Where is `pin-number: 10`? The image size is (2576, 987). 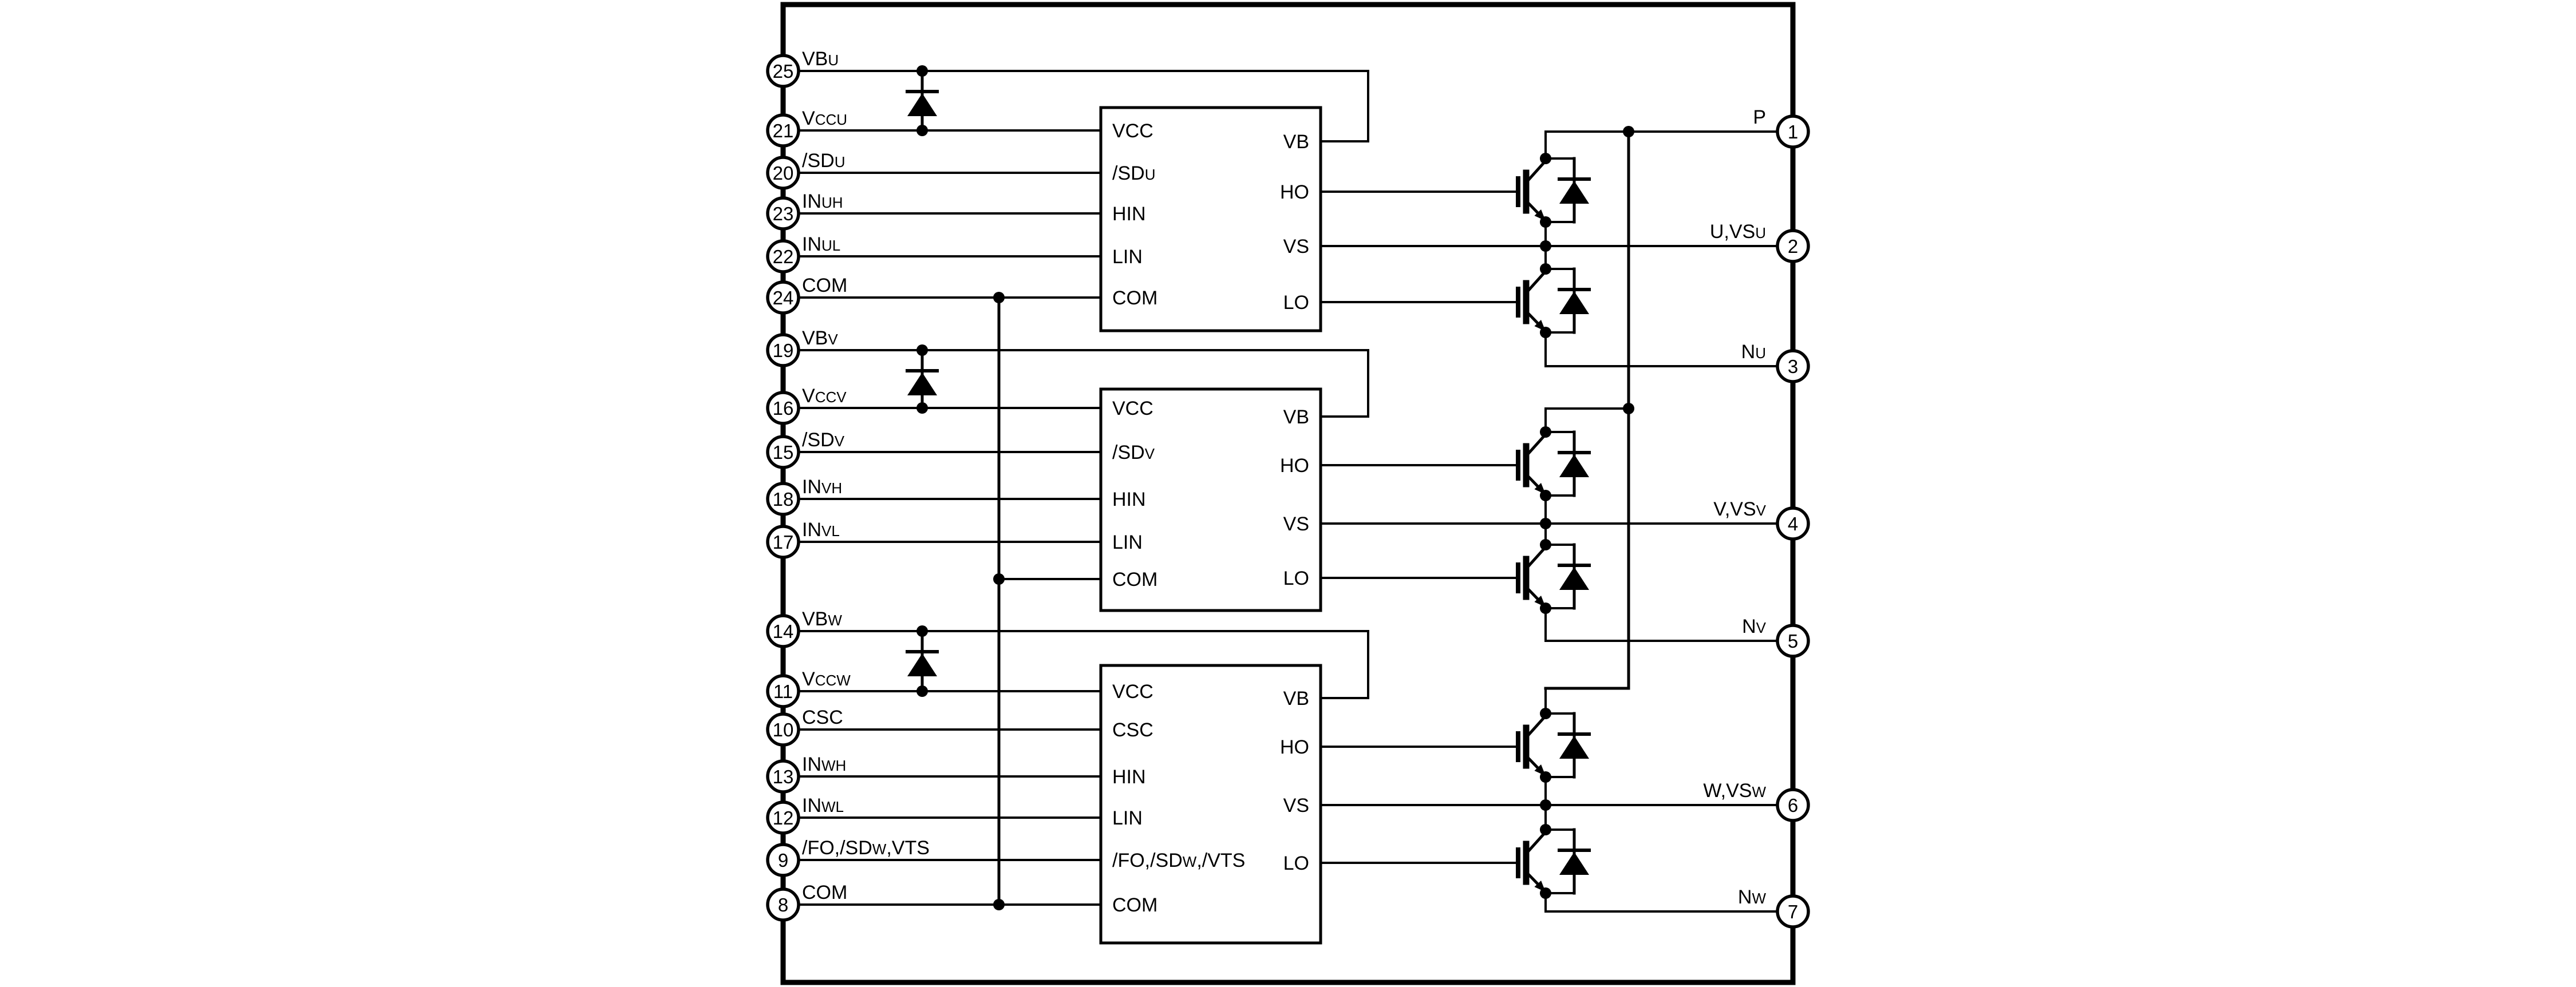
pin-number: 10 is located at coordinates (783, 729).